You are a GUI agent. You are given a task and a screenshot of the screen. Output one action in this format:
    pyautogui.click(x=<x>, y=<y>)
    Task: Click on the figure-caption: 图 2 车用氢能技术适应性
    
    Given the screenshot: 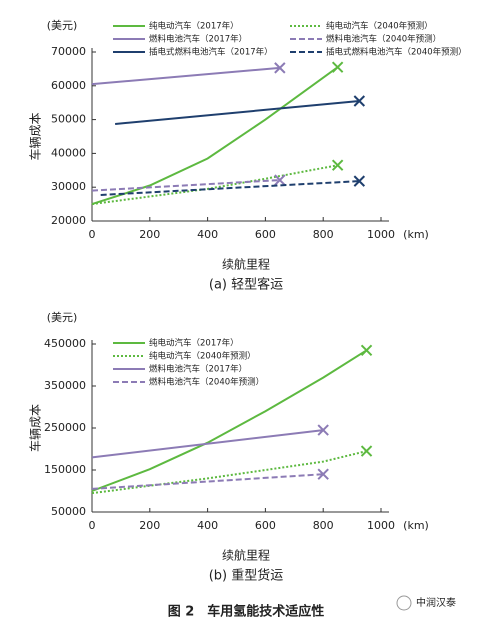 What is the action you would take?
    pyautogui.click(x=246, y=612)
    